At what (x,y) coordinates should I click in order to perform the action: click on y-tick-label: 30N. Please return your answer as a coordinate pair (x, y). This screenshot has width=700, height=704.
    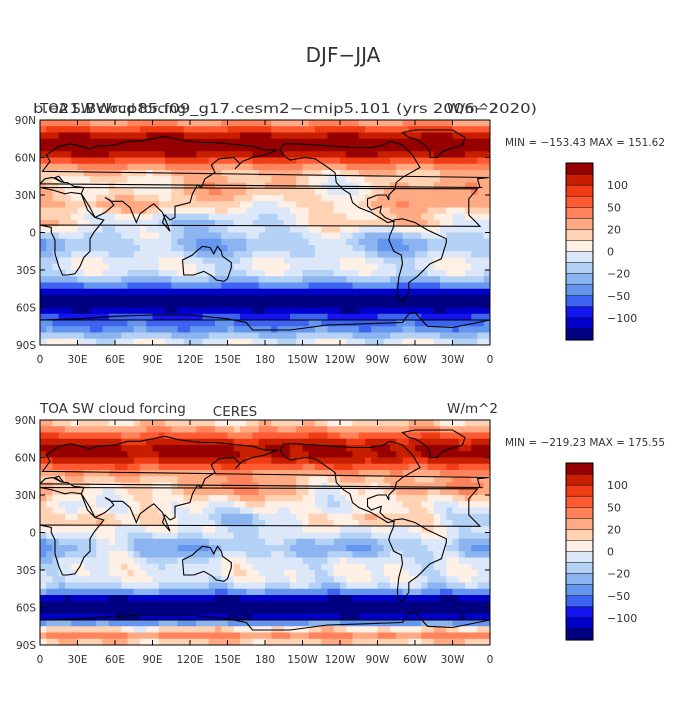
    Looking at the image, I should click on (25, 196).